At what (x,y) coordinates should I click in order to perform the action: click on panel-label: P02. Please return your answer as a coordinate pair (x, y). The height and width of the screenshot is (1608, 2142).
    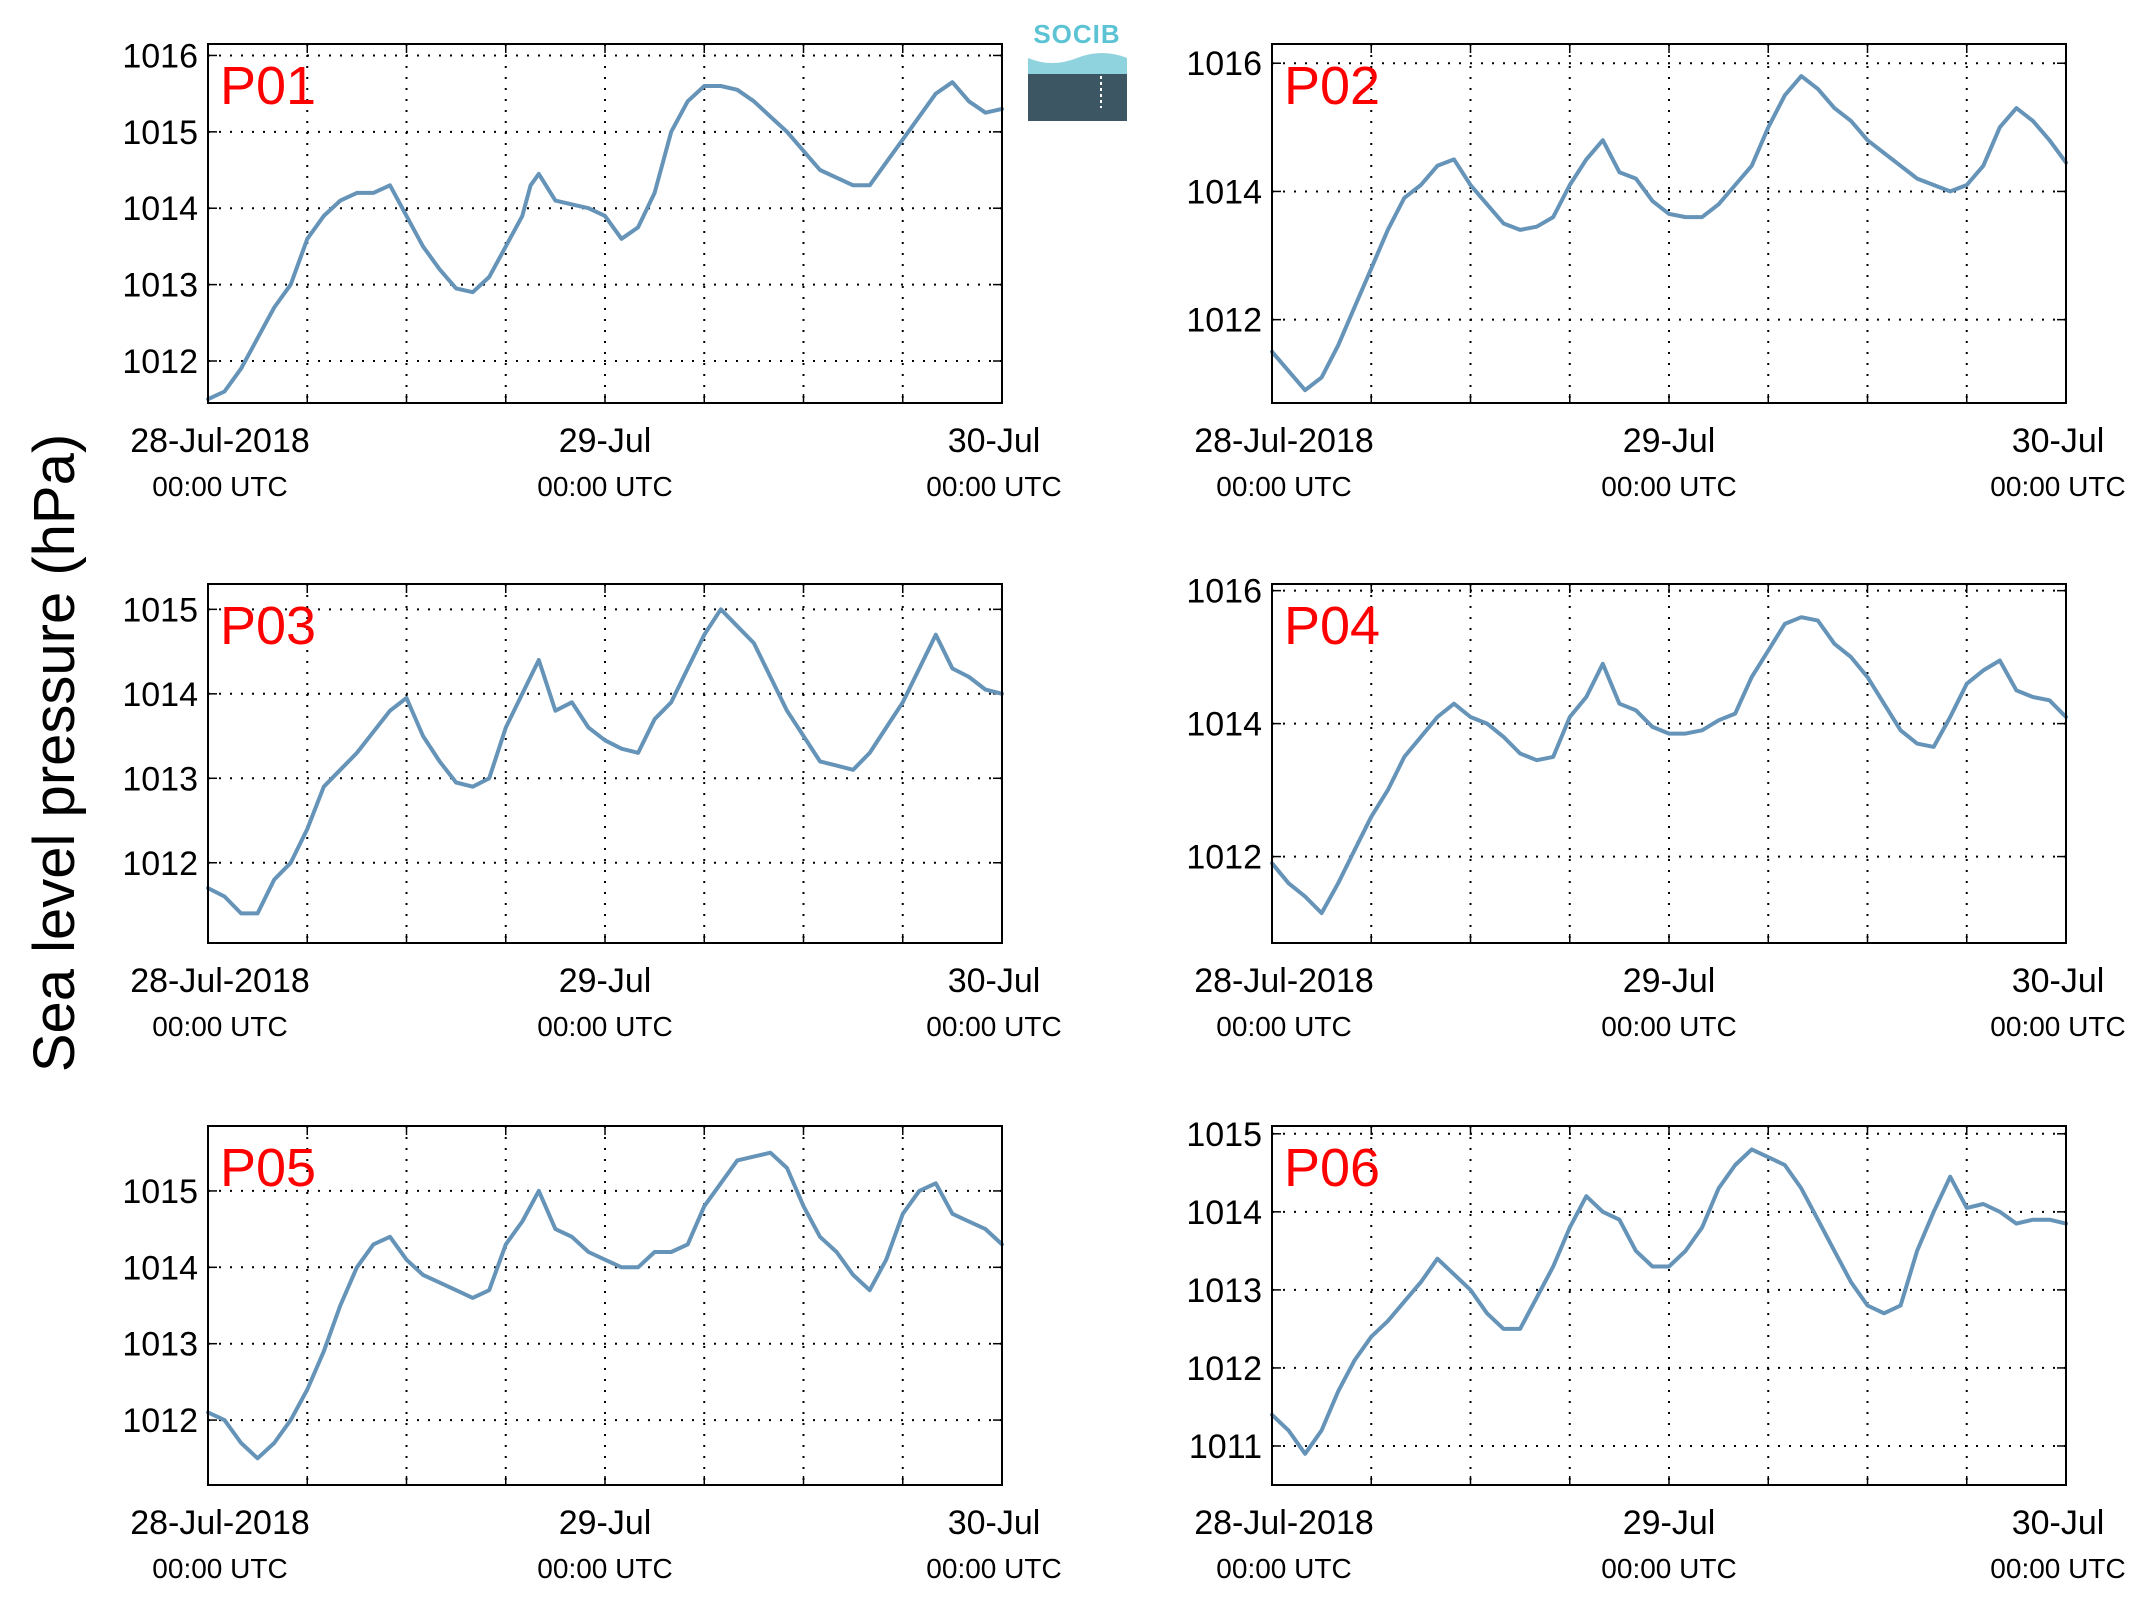
    Looking at the image, I should click on (1332, 86).